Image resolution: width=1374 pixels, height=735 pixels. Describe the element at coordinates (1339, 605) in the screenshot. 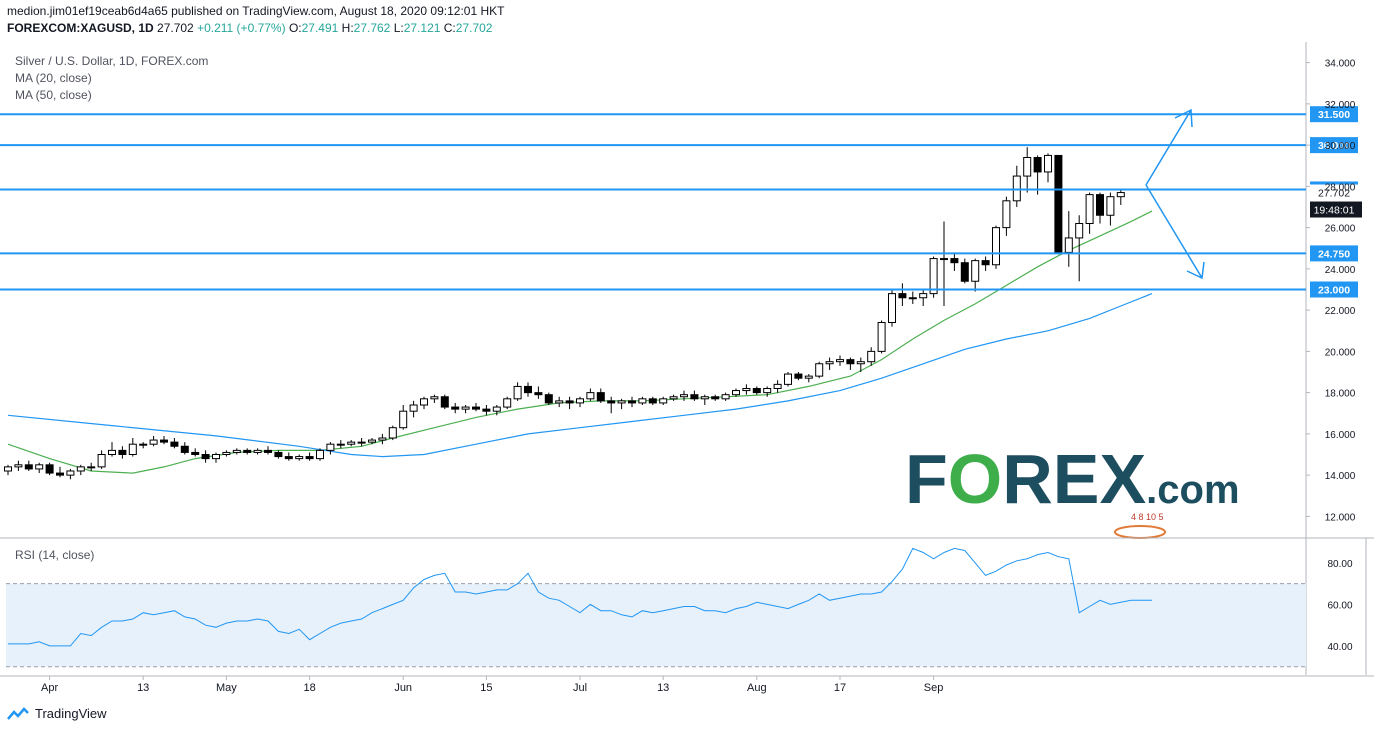

I see `rsi-tick-label: 60.00` at that location.